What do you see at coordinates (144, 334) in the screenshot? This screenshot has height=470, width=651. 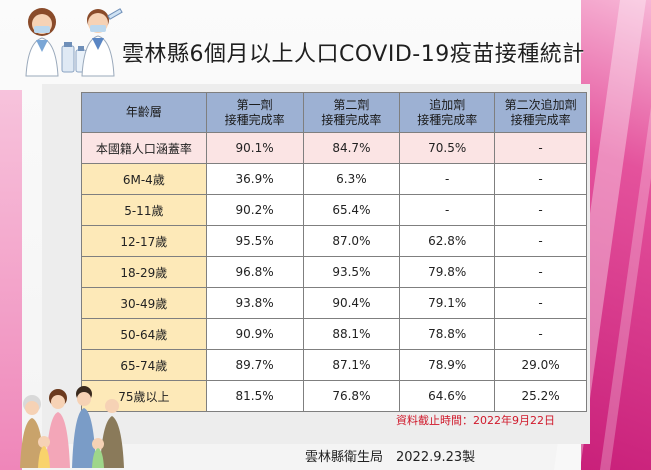 I see `cell-age: 50-64歲` at bounding box center [144, 334].